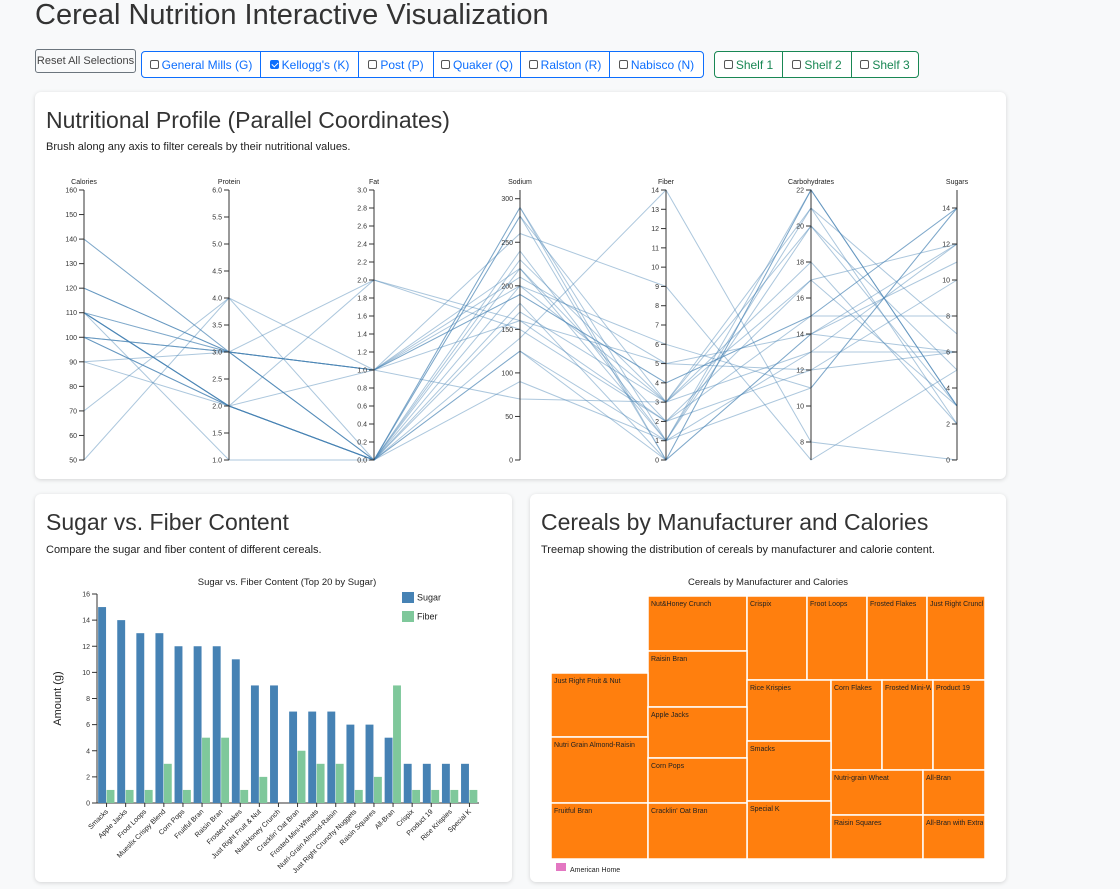  I want to click on treemap-cell-nutri-grain-almond-raisin: Nutri Grain Almond-Raisin, so click(599, 770).